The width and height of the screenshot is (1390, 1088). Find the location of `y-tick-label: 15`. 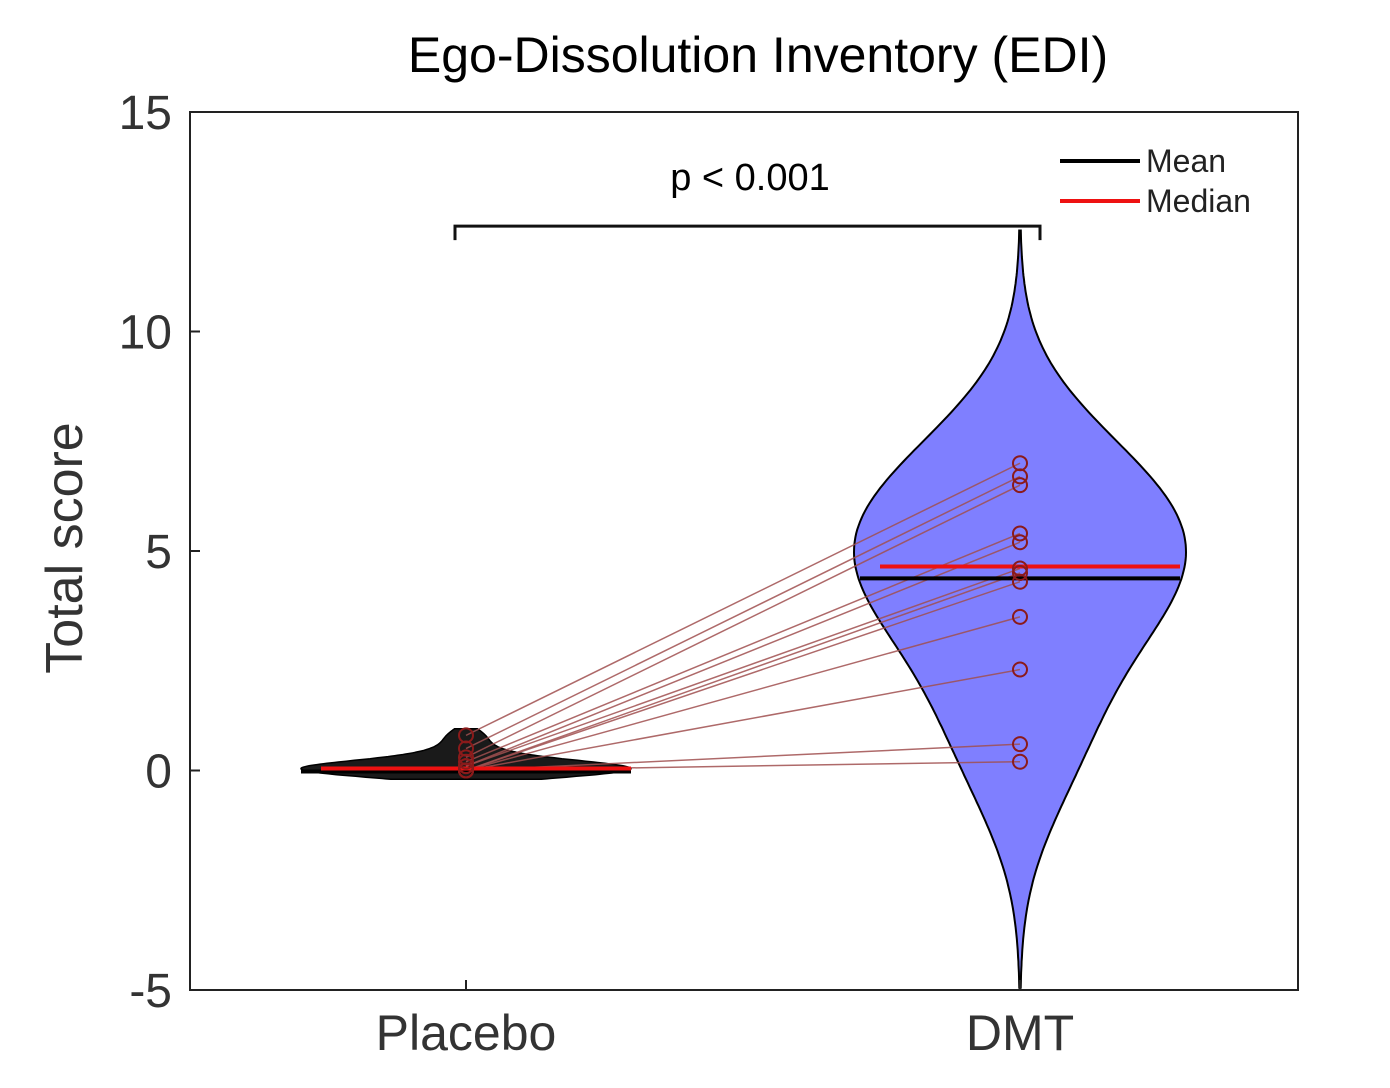

y-tick-label: 15 is located at coordinates (145, 113).